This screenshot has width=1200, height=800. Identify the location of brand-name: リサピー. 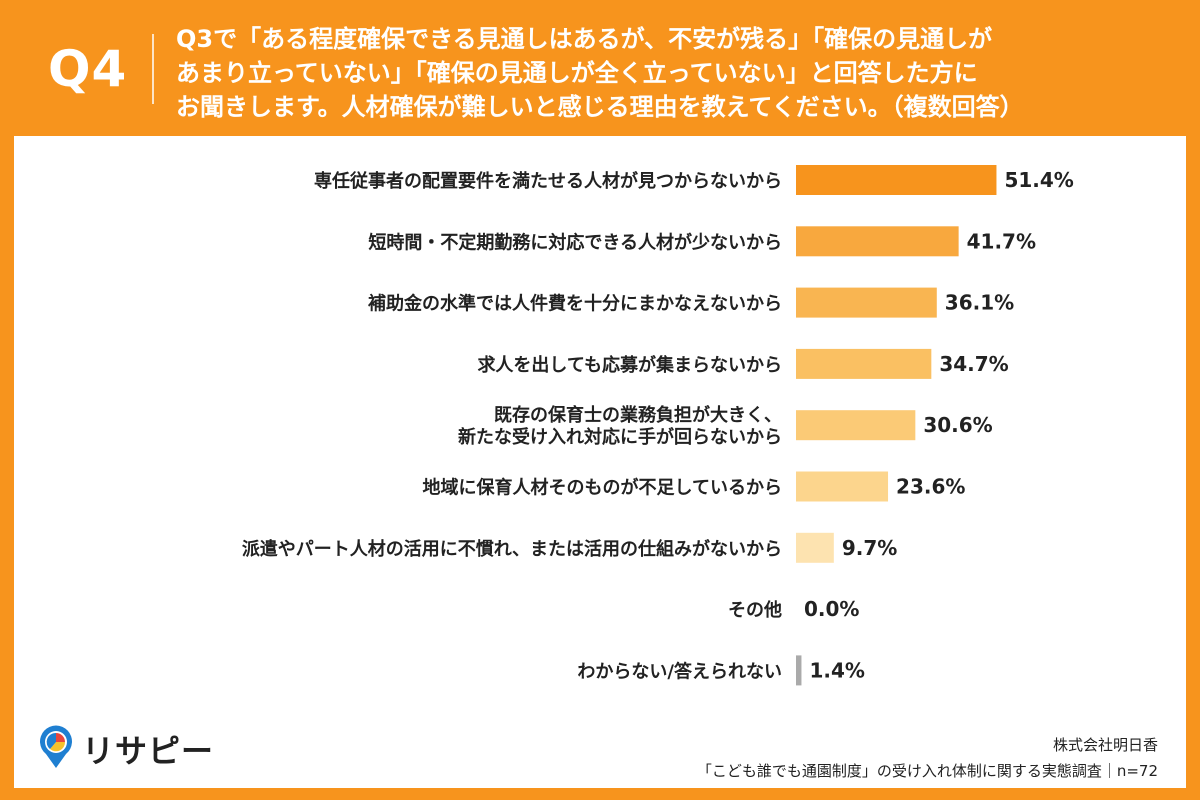
(148, 751).